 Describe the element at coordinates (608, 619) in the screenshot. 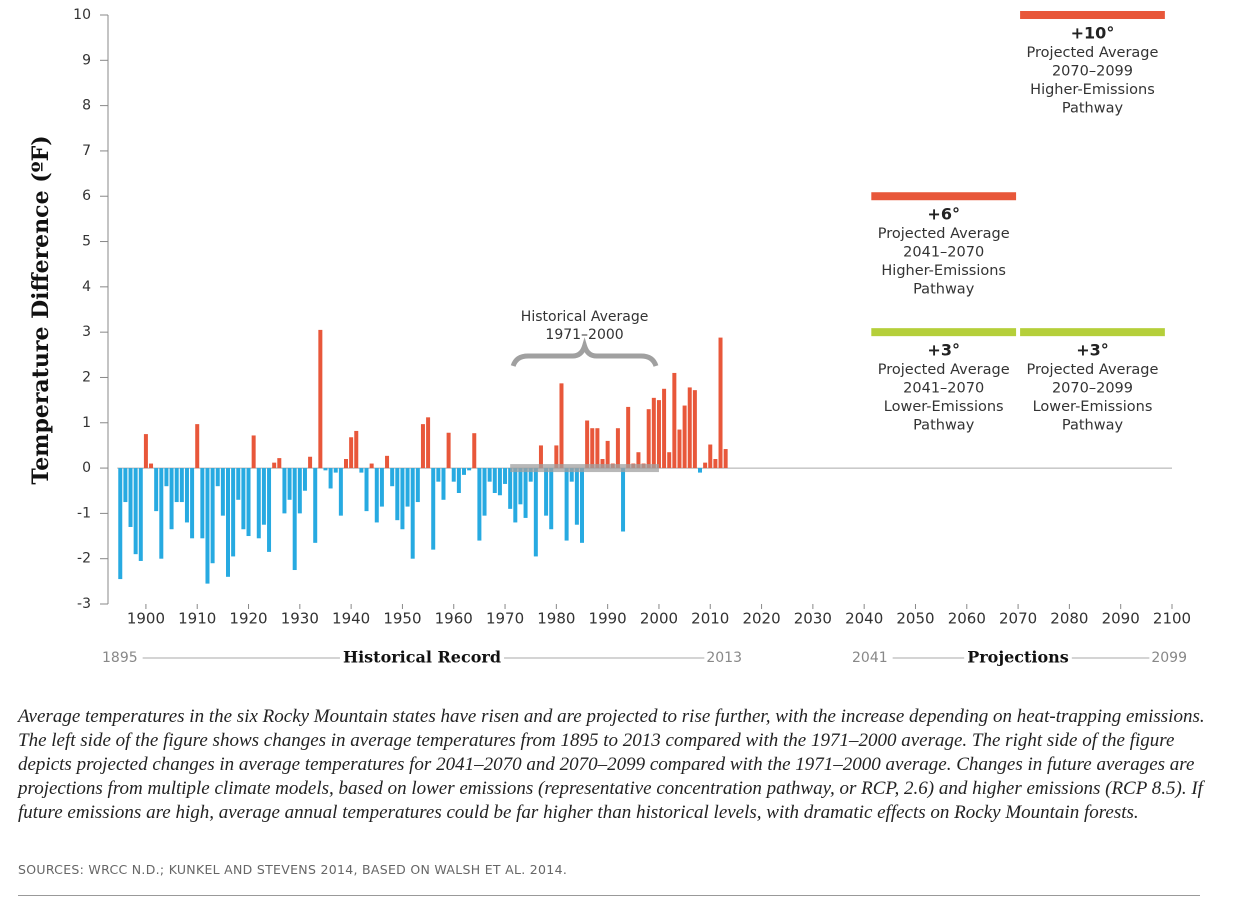

I see `x-tick-label: 1990` at that location.